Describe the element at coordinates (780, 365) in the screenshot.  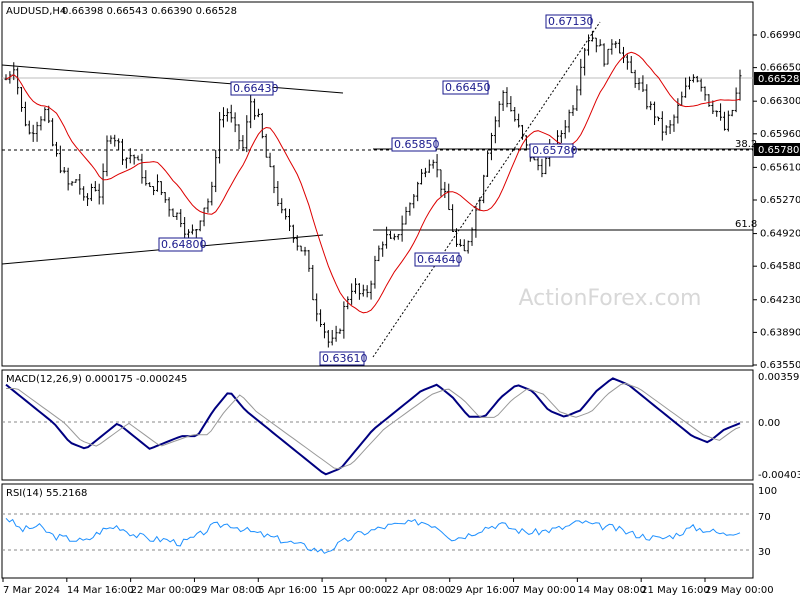
I see `price-tick-label: 0.63550` at that location.